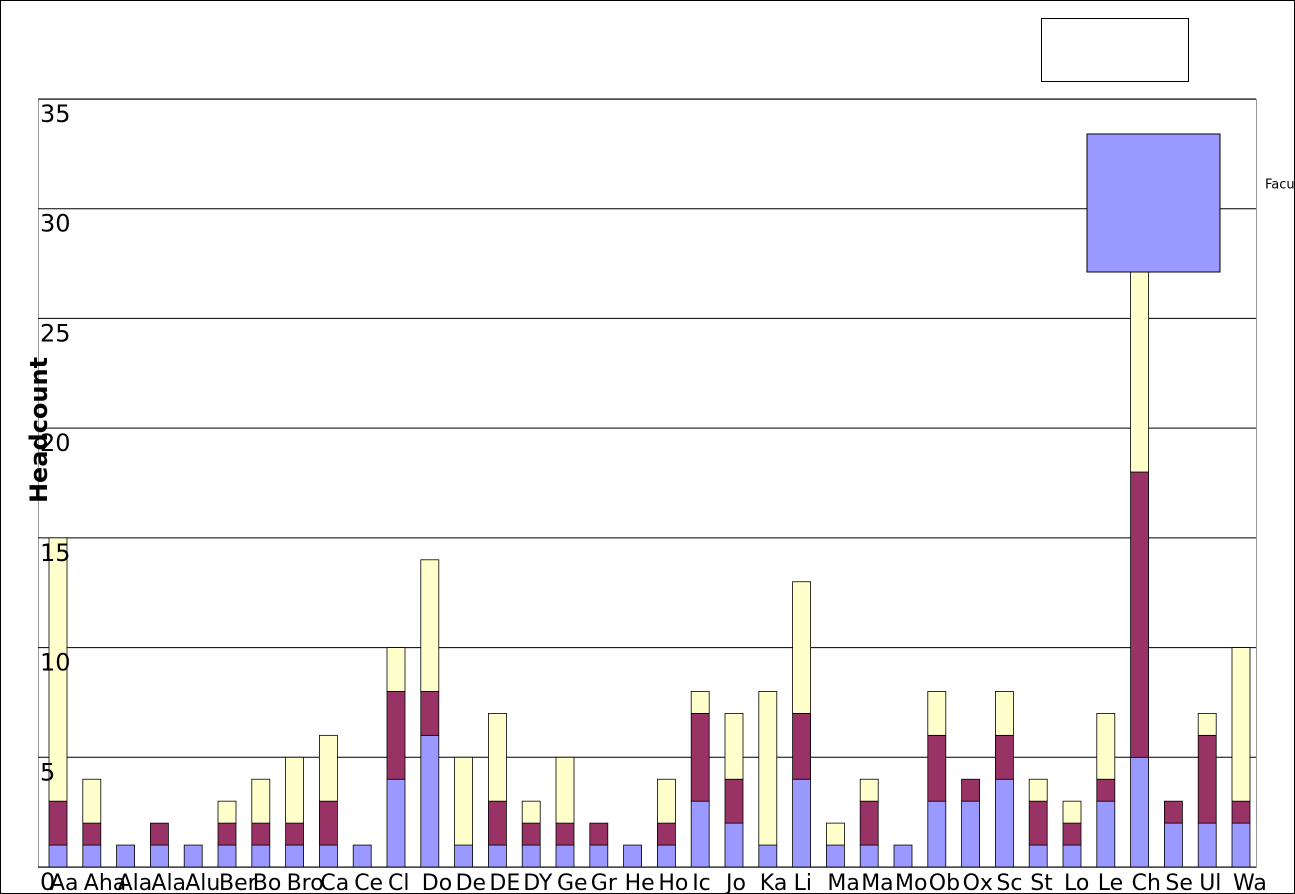  I want to click on y-tick-label: 5, so click(47, 772).